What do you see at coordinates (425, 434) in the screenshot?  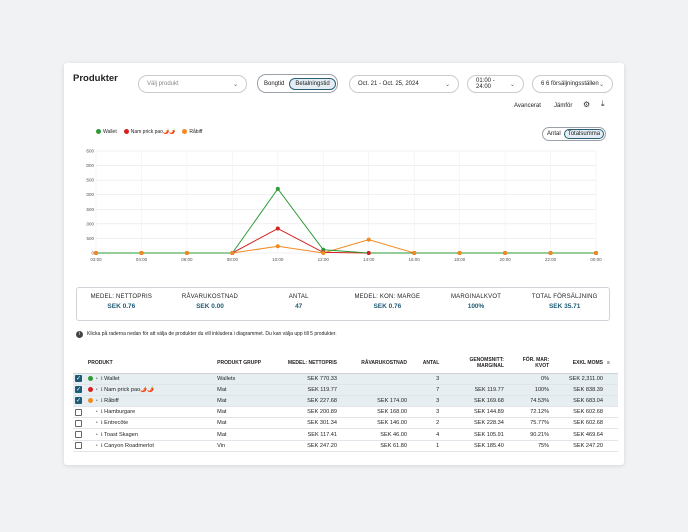 I see `quantity: 4` at bounding box center [425, 434].